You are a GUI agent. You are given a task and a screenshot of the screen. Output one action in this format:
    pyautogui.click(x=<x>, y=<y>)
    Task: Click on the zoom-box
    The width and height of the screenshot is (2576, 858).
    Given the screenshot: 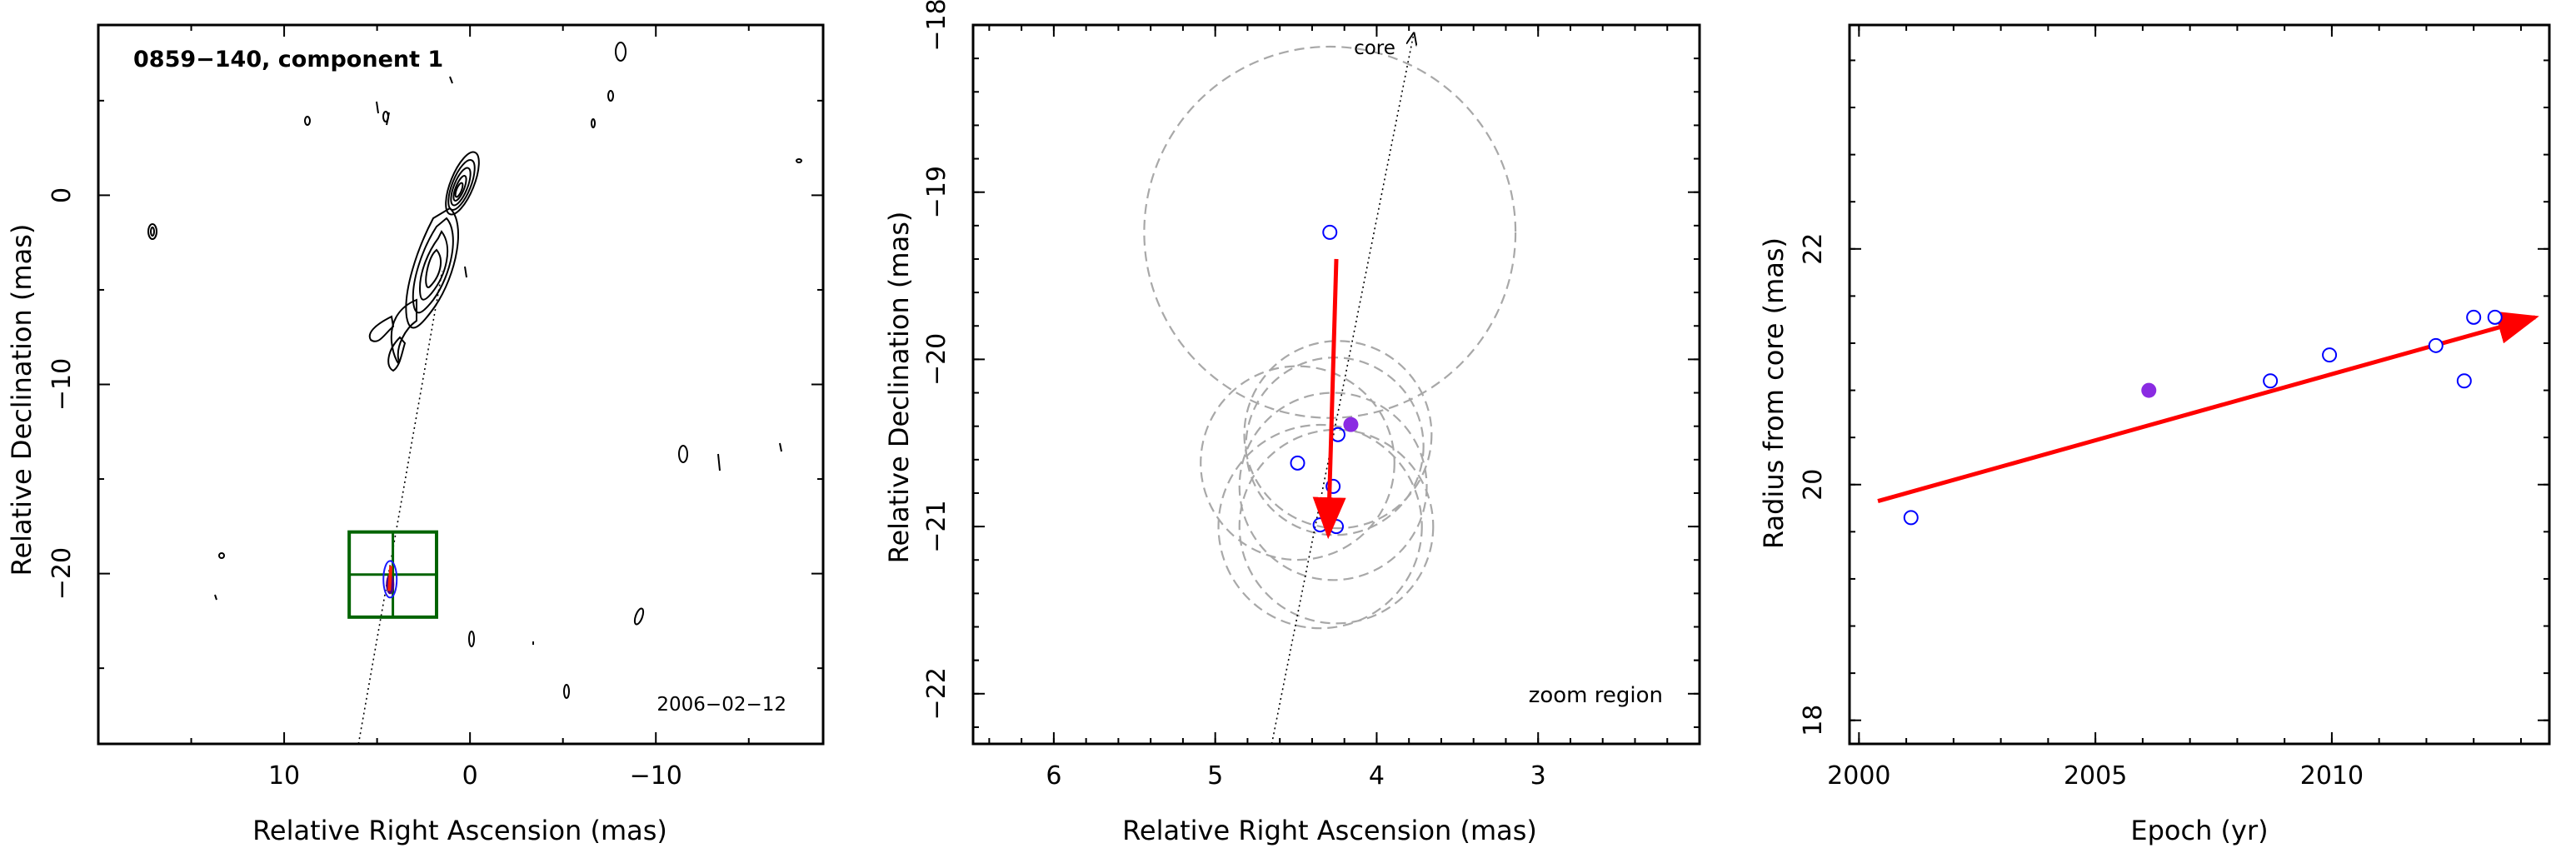 What is the action you would take?
    pyautogui.click(x=392, y=574)
    